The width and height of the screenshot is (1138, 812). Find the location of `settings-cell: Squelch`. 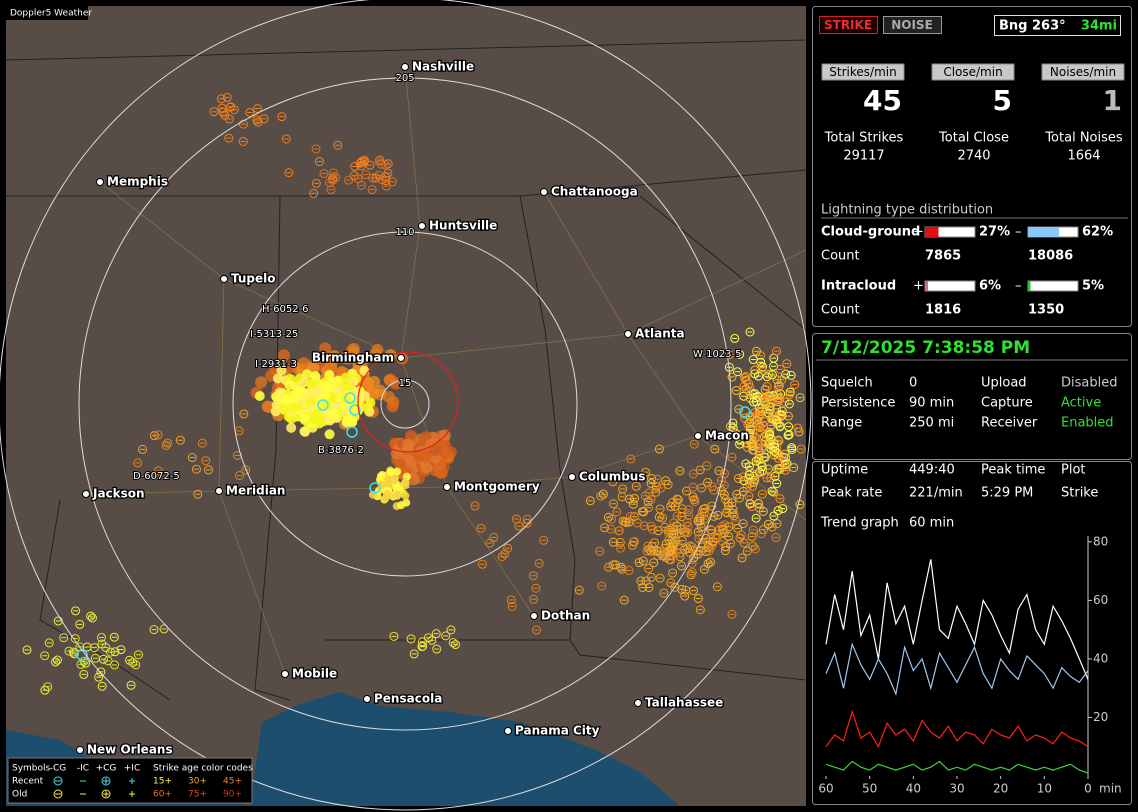

settings-cell: Squelch is located at coordinates (847, 383).